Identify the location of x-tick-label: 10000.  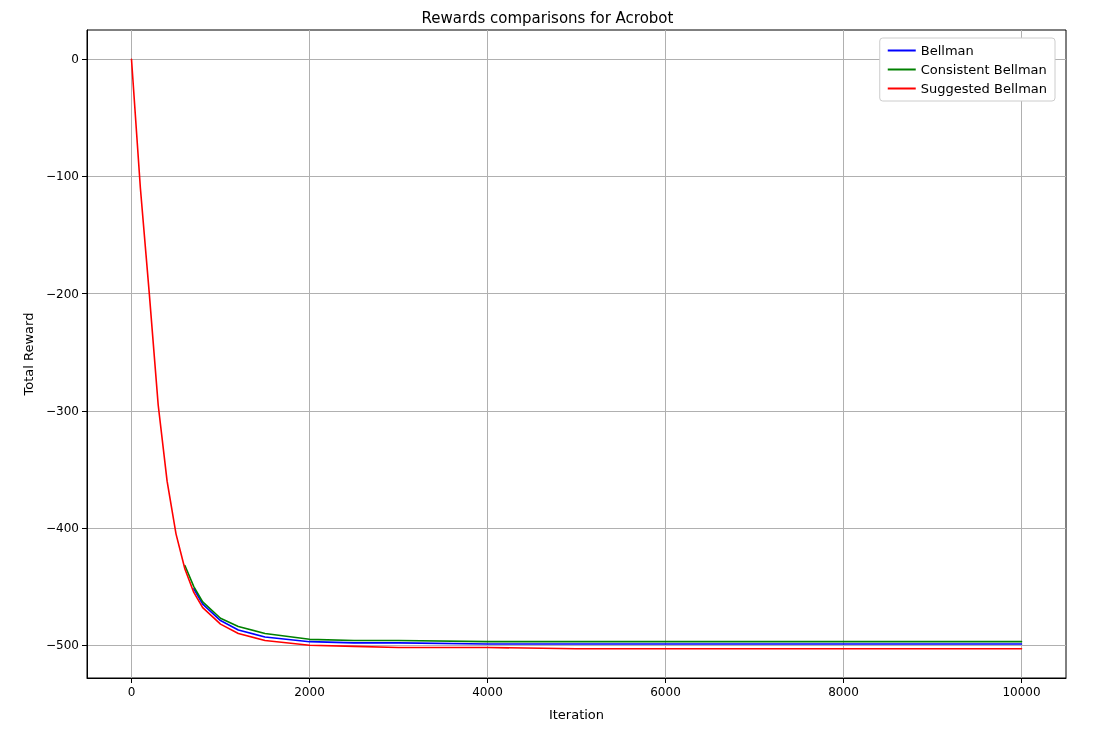
(1021, 692).